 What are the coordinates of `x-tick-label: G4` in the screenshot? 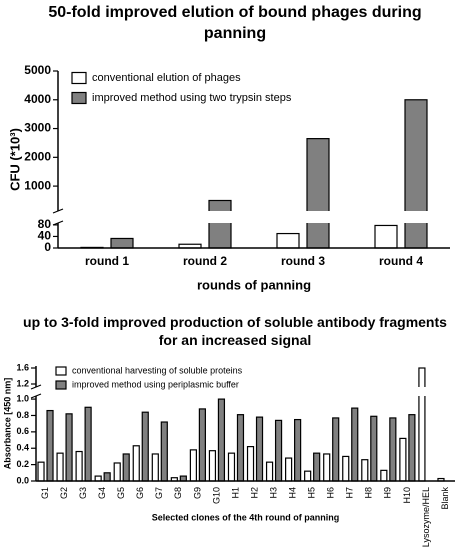 It's located at (102, 493).